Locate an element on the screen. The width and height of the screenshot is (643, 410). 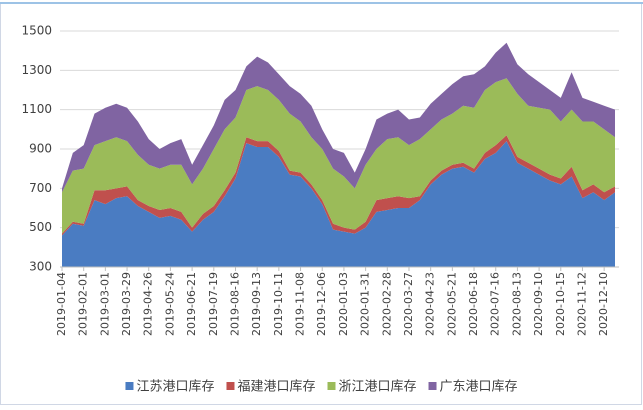
x-tick-label: 2020-07-16 is located at coordinates (495, 304).